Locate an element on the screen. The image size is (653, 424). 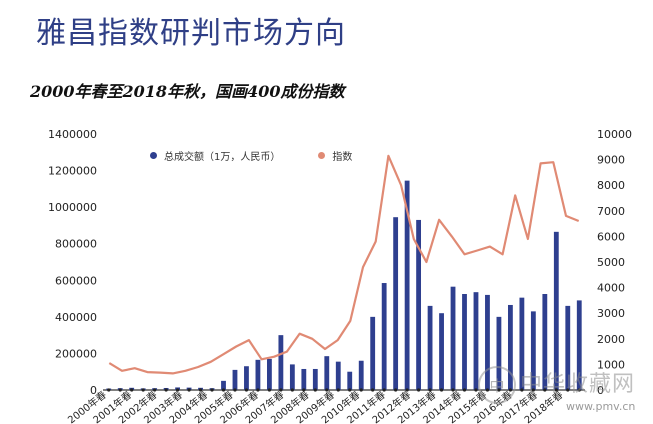
y-right-tick-label: 7000 is located at coordinates (611, 211).